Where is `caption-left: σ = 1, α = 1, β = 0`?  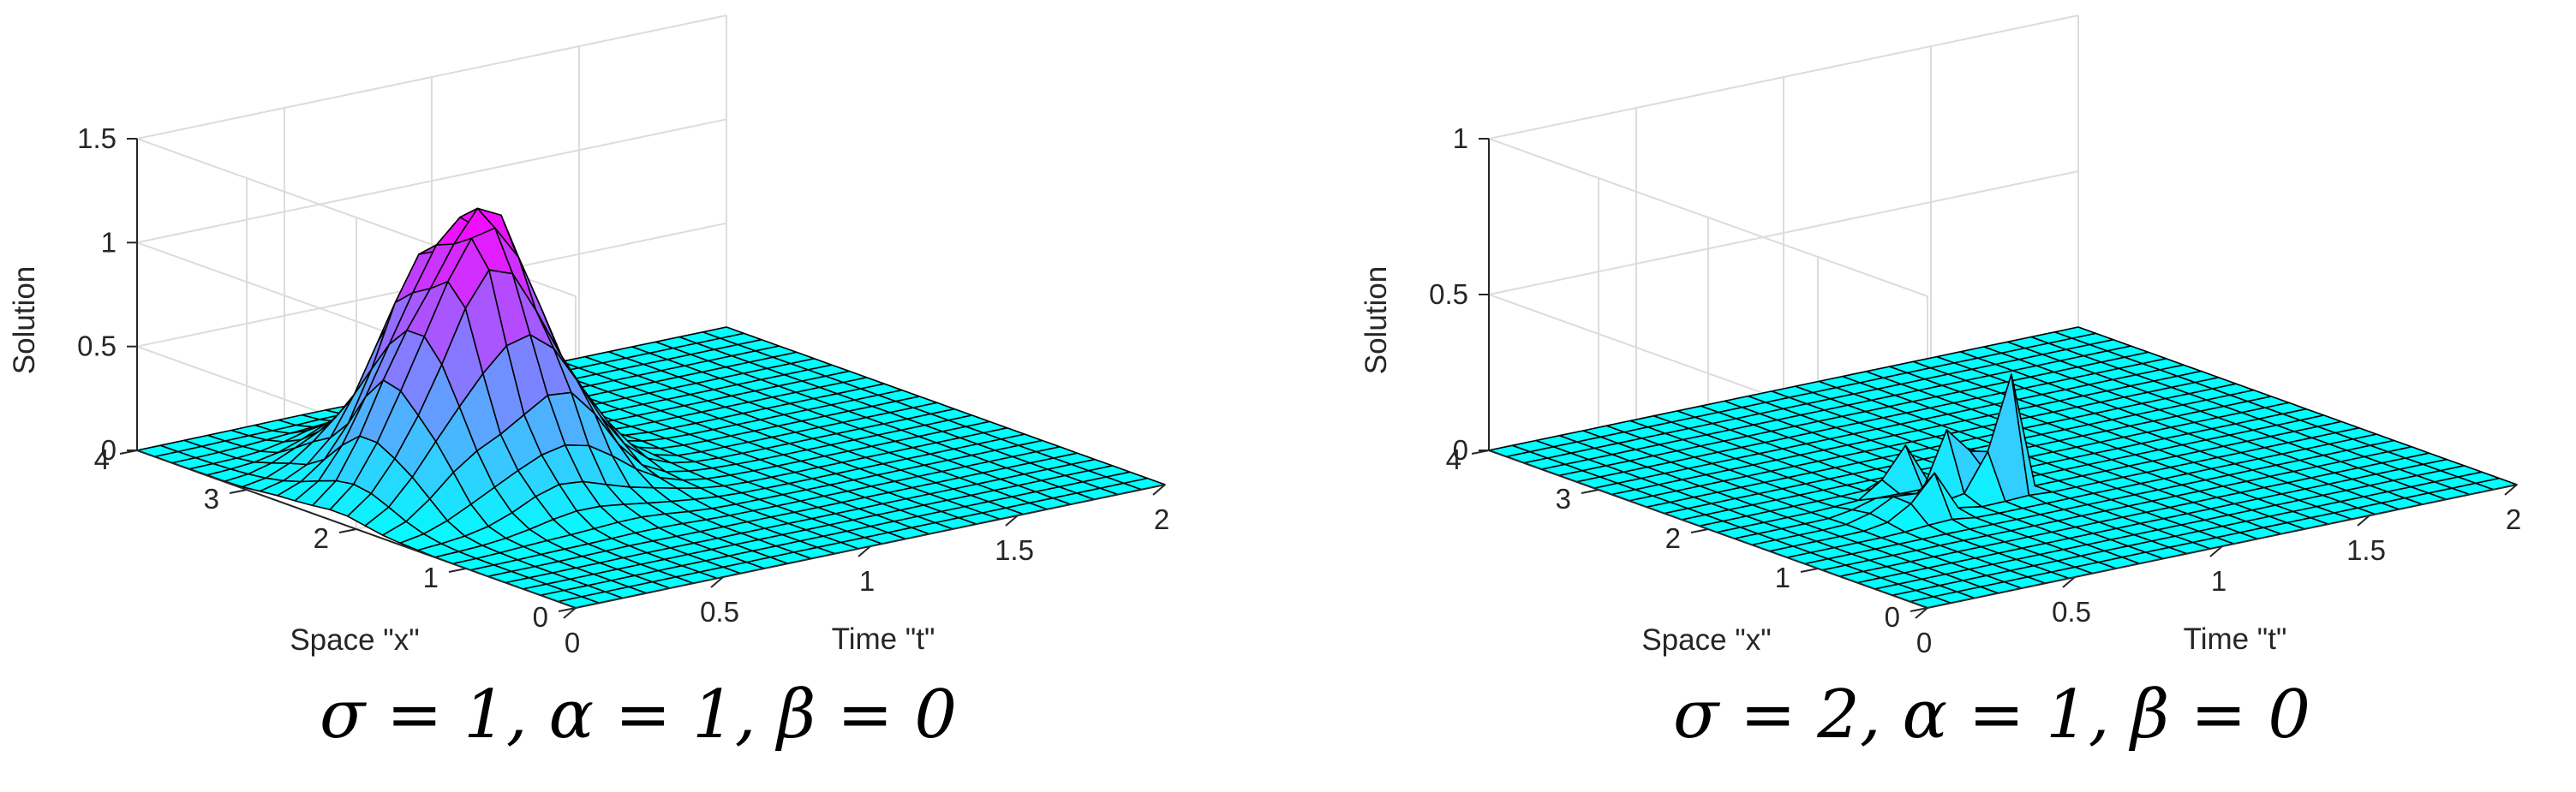
caption-left: σ = 1, α = 1, β = 0 is located at coordinates (638, 715).